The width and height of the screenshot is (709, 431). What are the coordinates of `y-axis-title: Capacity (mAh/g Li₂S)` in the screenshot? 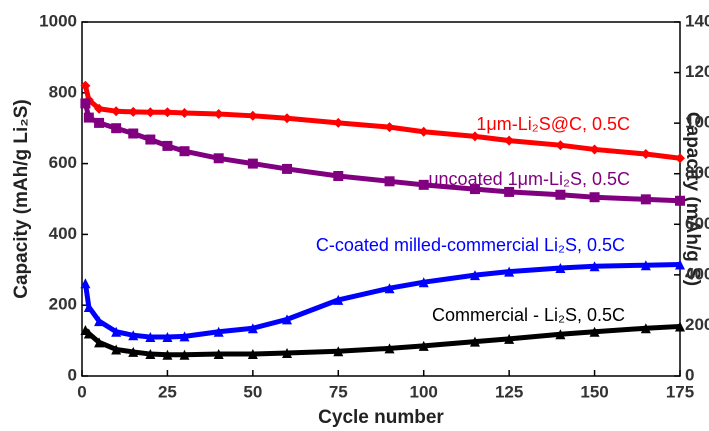 It's located at (21, 199).